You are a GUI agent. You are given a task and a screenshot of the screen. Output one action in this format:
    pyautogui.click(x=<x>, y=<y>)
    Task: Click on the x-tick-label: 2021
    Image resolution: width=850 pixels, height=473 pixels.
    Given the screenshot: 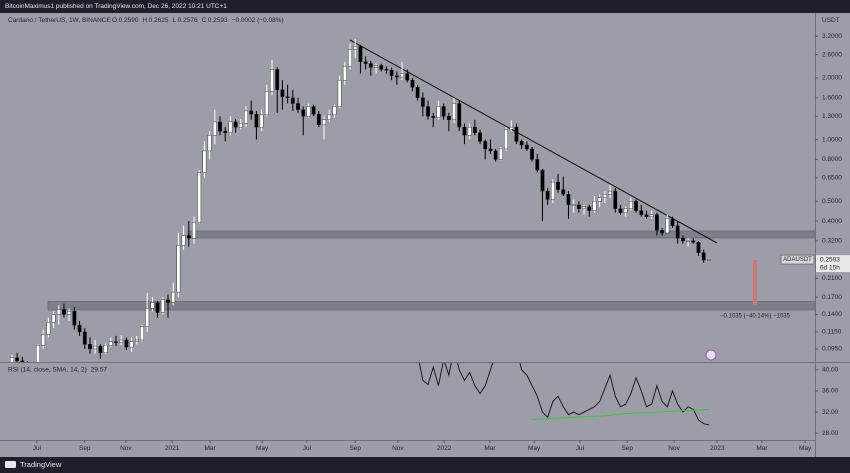 What is the action you would take?
    pyautogui.click(x=172, y=448)
    